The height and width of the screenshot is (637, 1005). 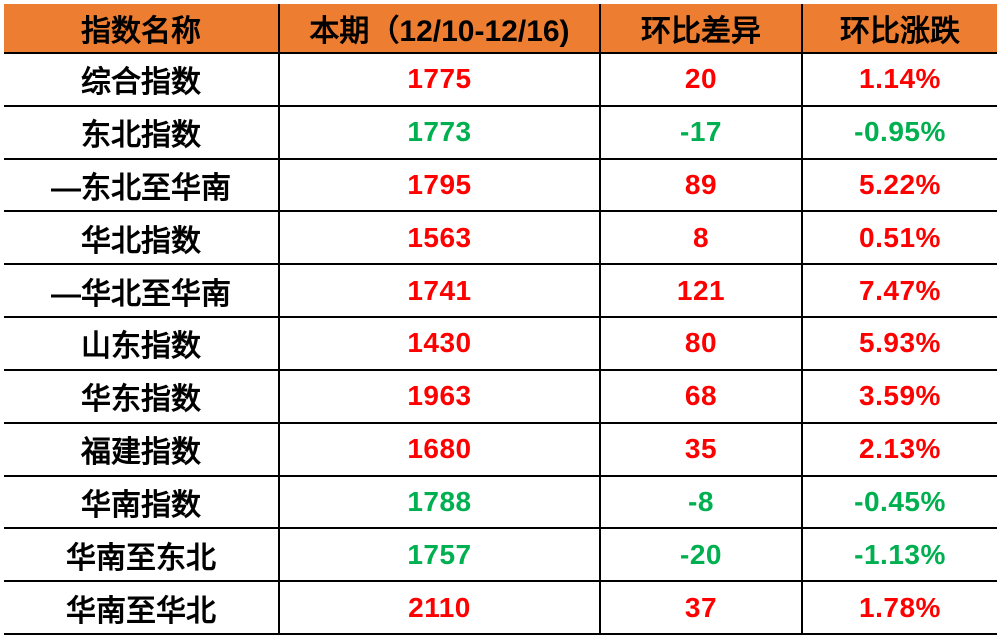 I want to click on value-cell: 1757, so click(x=439, y=555).